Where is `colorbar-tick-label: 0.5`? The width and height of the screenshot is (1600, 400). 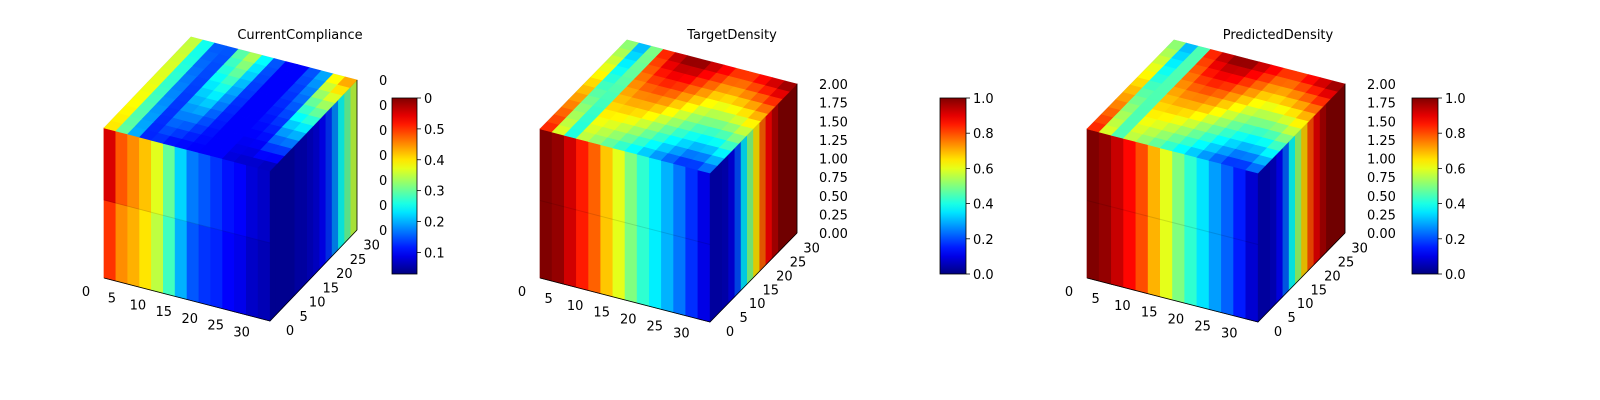 colorbar-tick-label: 0.5 is located at coordinates (434, 130).